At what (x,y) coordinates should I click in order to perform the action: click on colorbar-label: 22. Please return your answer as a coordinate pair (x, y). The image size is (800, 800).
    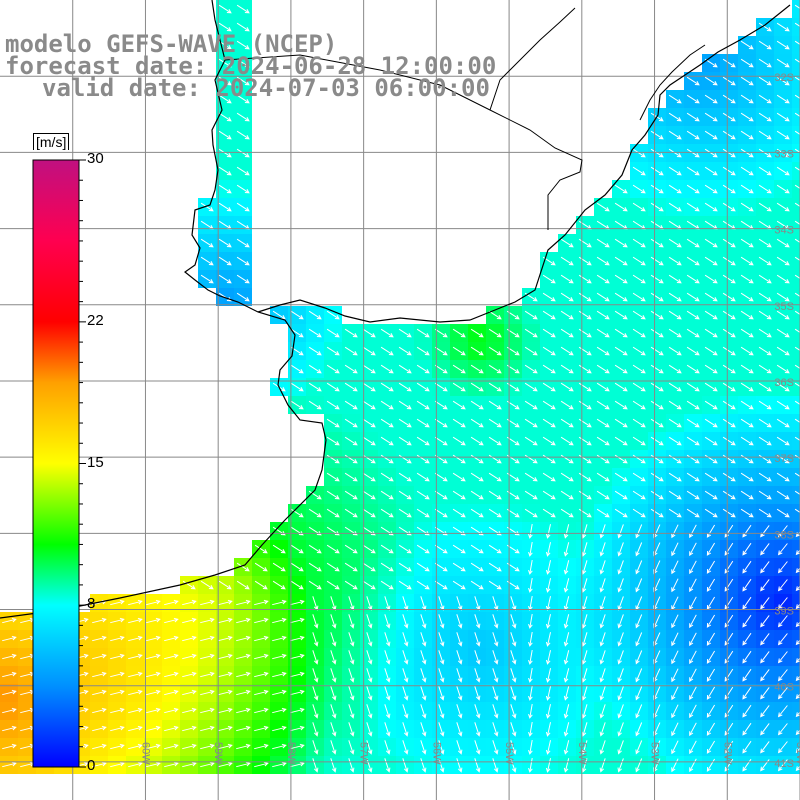
    Looking at the image, I should click on (95, 320).